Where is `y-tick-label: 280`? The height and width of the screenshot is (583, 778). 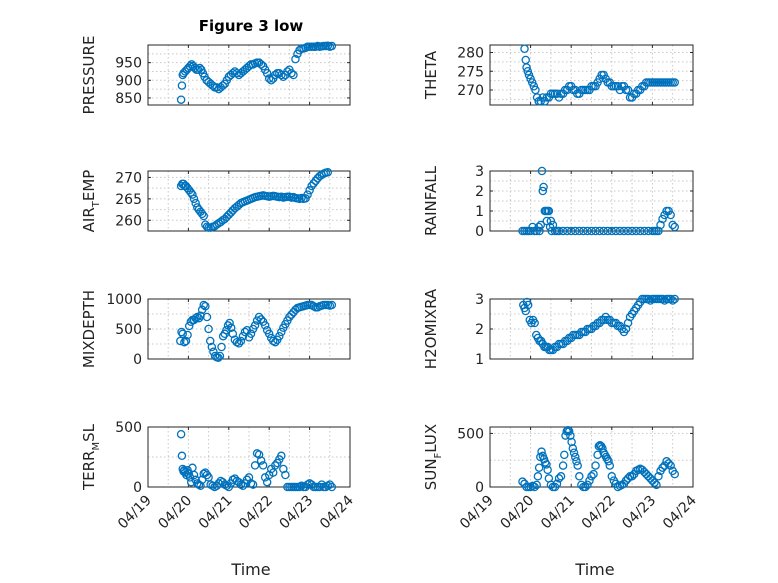
y-tick-label: 280 is located at coordinates (470, 54).